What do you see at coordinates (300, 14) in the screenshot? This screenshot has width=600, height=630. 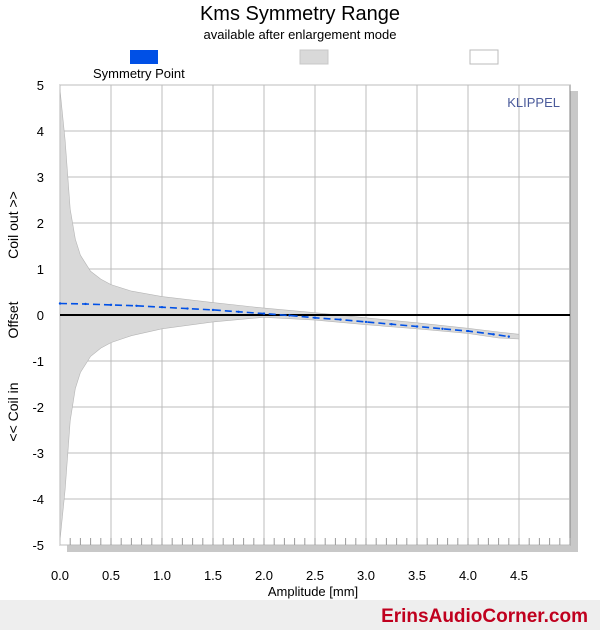 I see `chart-title: Kms Symmetry Range` at bounding box center [300, 14].